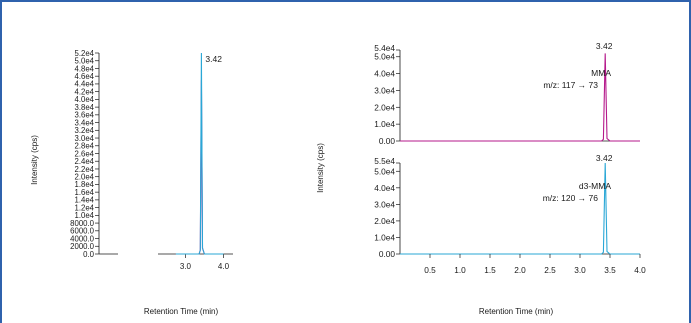 This screenshot has height=323, width=691. I want to click on mma-peak-label: 3.42, so click(604, 46).